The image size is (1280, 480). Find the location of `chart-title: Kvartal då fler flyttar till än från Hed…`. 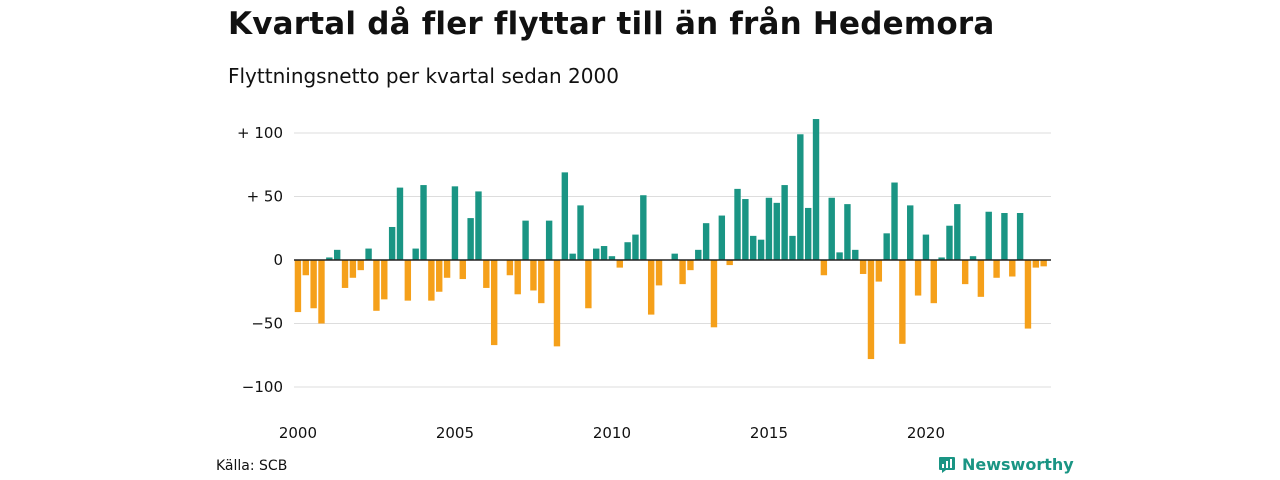

chart-title: Kvartal då fler flyttar till än från Hed… is located at coordinates (611, 24).